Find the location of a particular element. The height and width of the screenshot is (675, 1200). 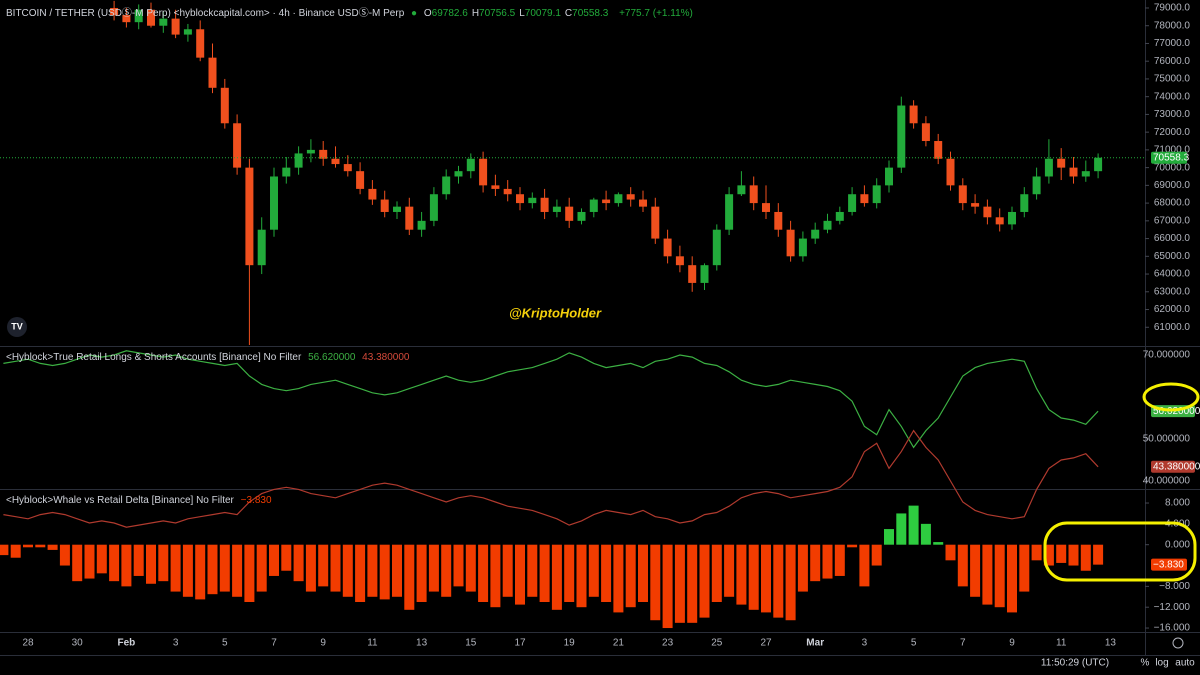

y-tick-label: −16.000 is located at coordinates (1172, 628).